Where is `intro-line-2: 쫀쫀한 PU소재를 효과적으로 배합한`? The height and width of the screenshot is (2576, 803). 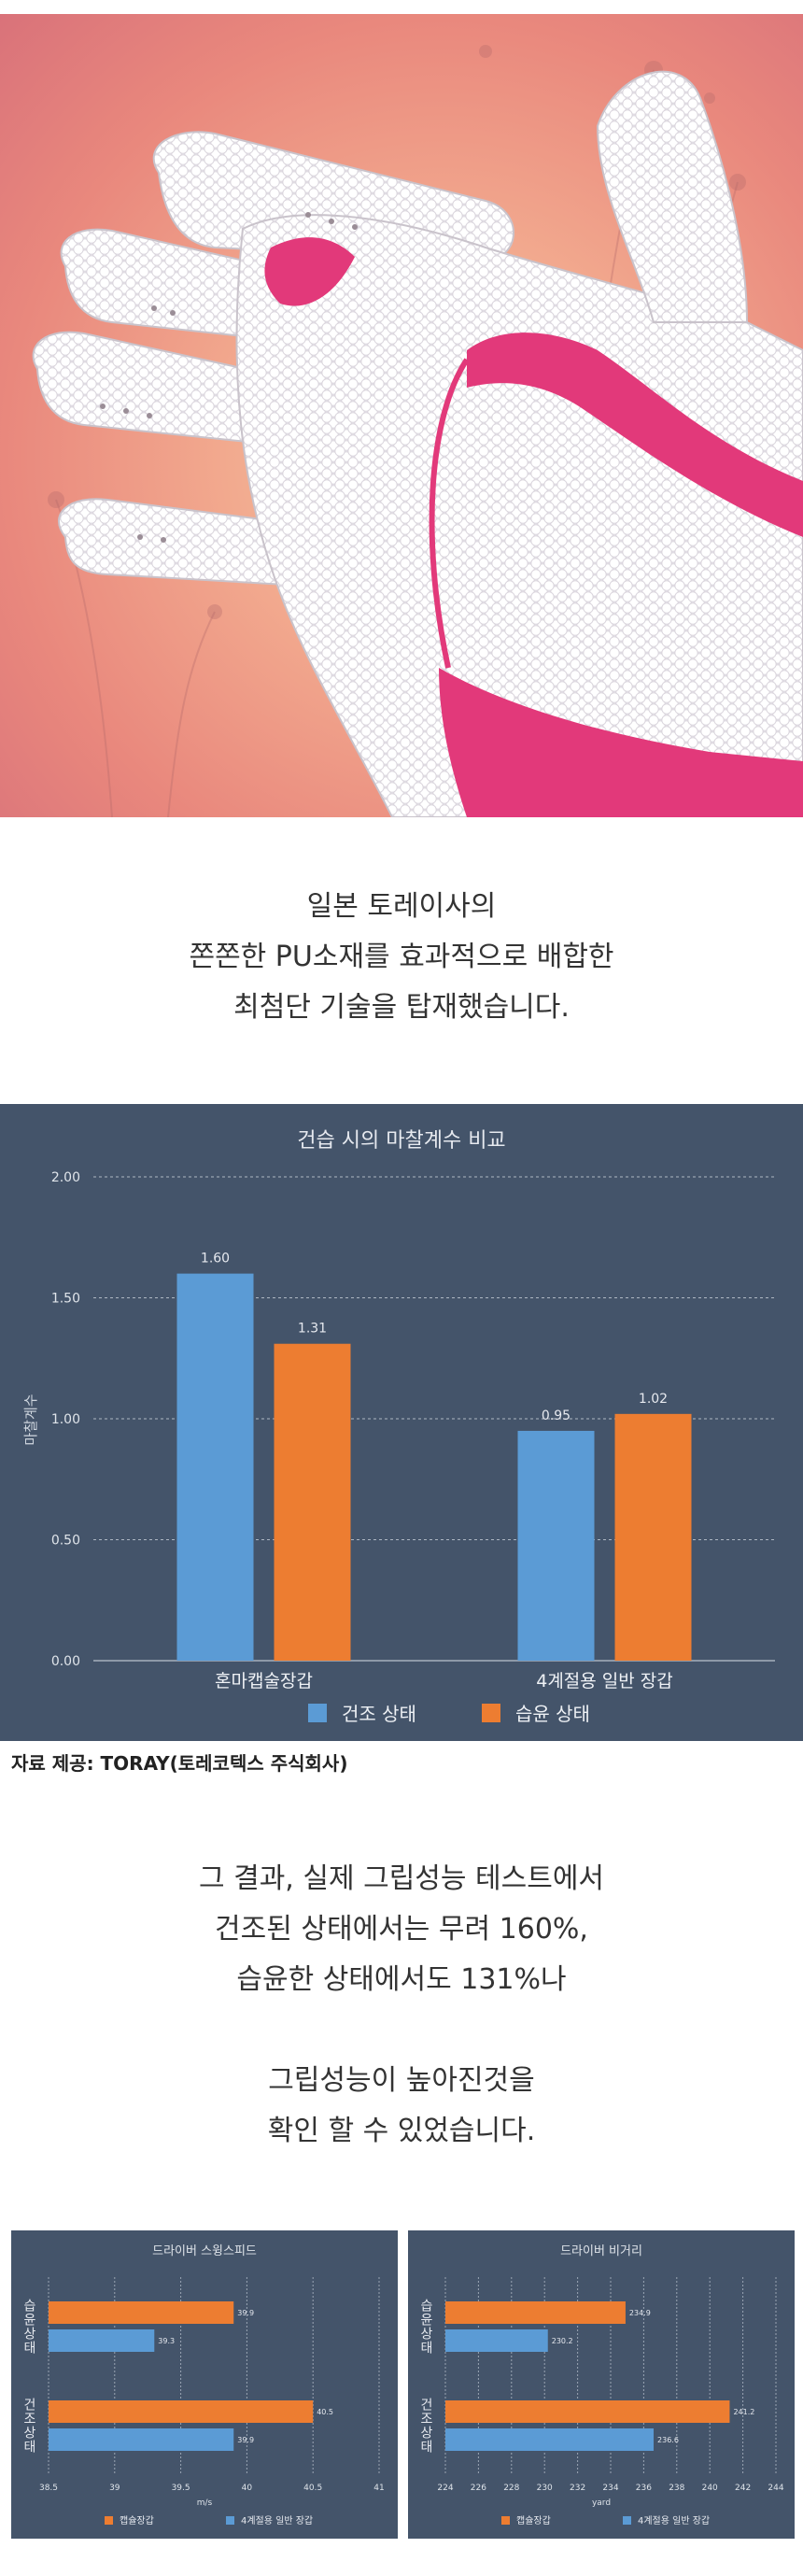
intro-line-2: 쫀쫀한 PU소재를 효과적으로 배합한 is located at coordinates (401, 957).